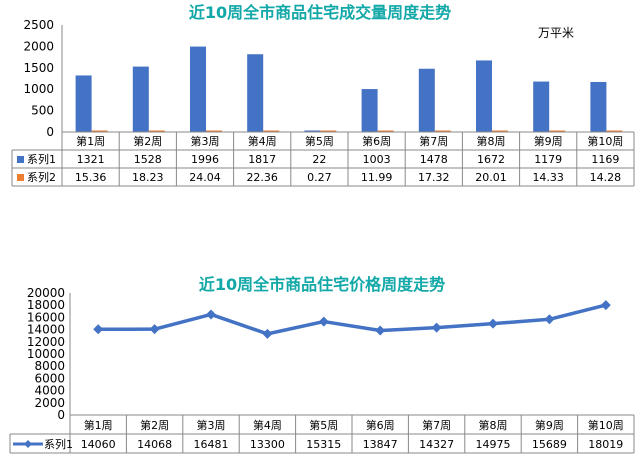  I want to click on chart2-x-tick: 第10周, so click(606, 425).